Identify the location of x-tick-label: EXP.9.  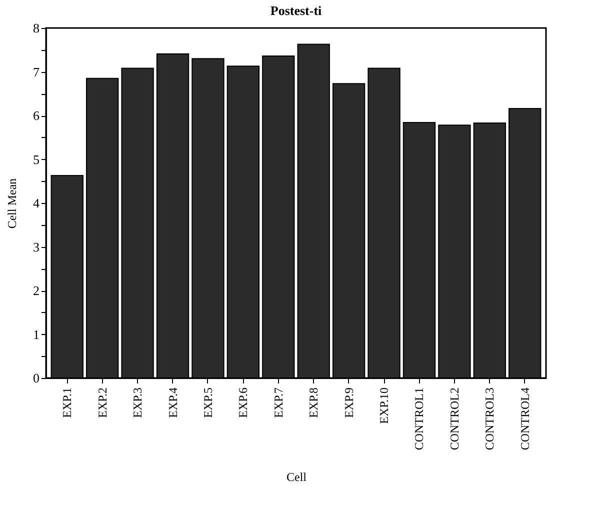
(349, 403).